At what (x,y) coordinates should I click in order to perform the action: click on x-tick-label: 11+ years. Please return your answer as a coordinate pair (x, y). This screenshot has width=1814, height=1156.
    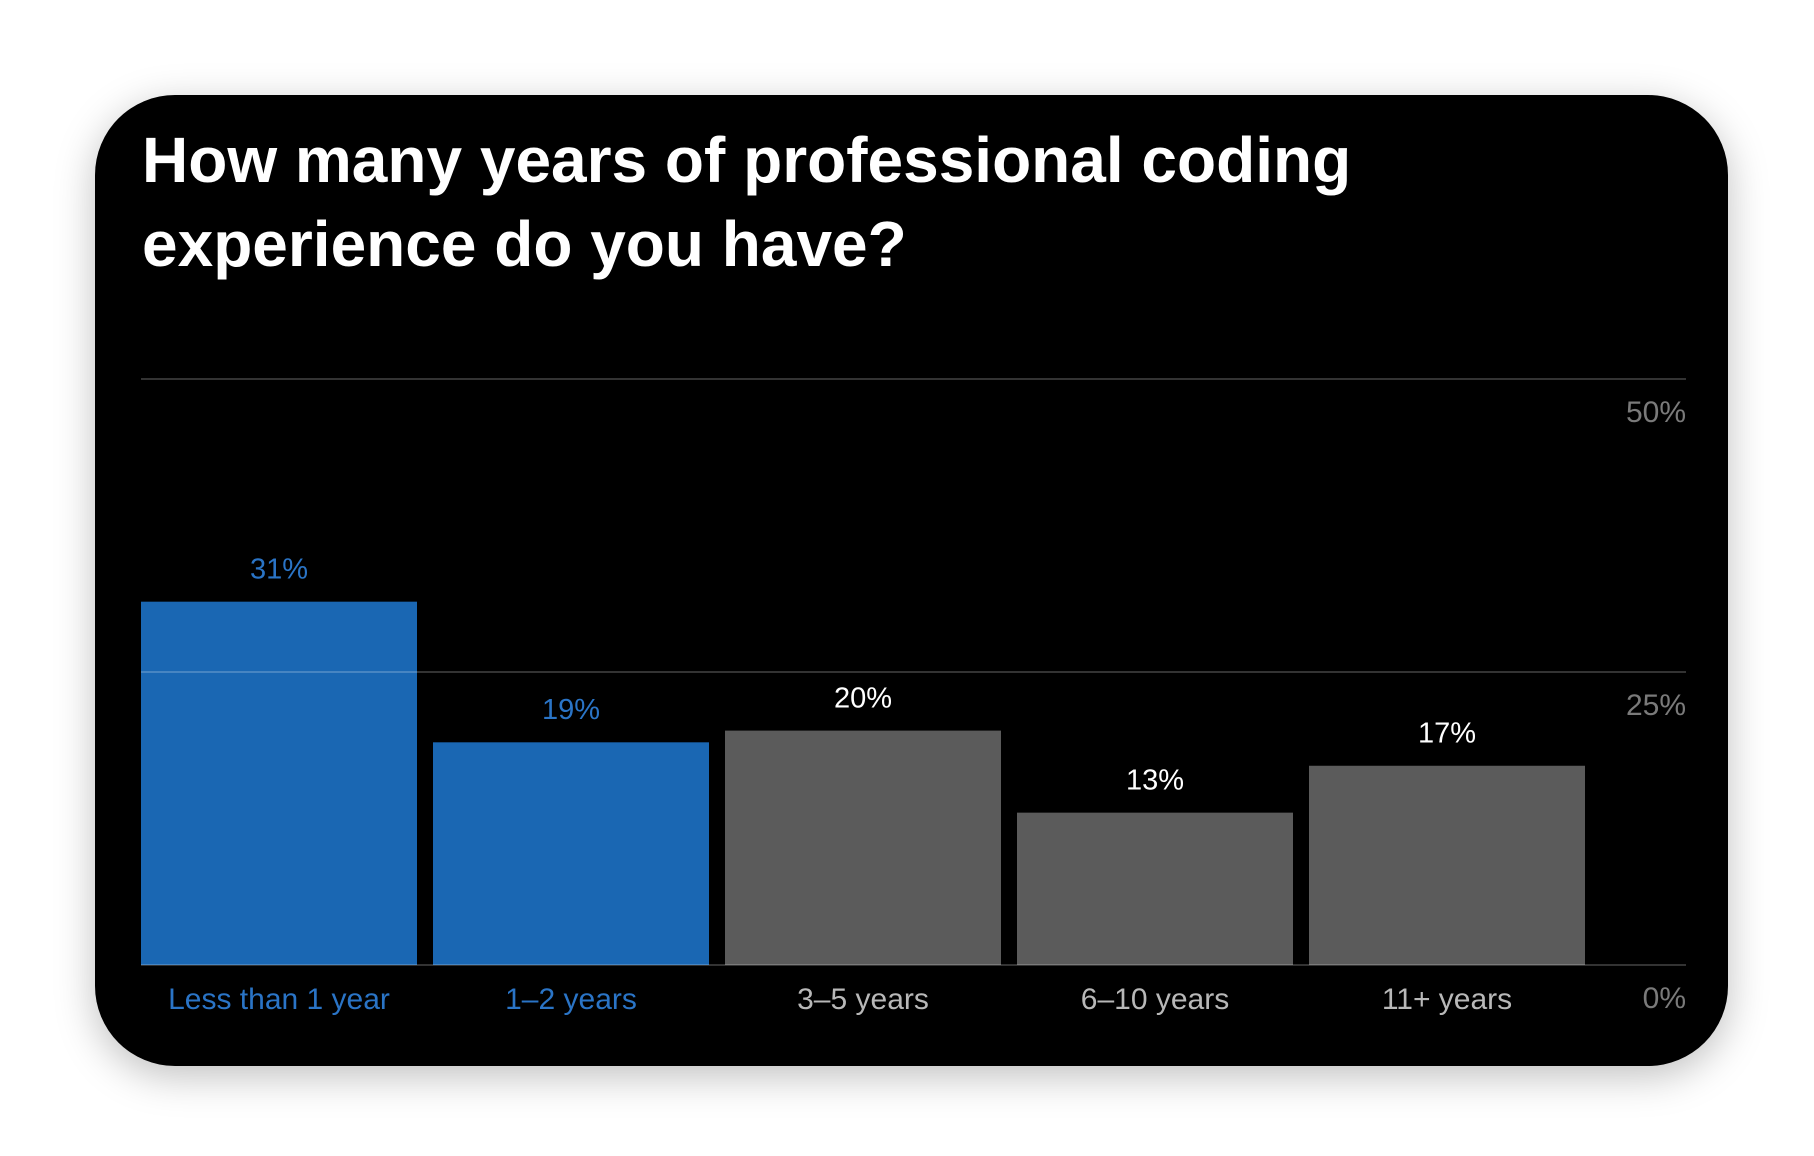
    Looking at the image, I should click on (1447, 999).